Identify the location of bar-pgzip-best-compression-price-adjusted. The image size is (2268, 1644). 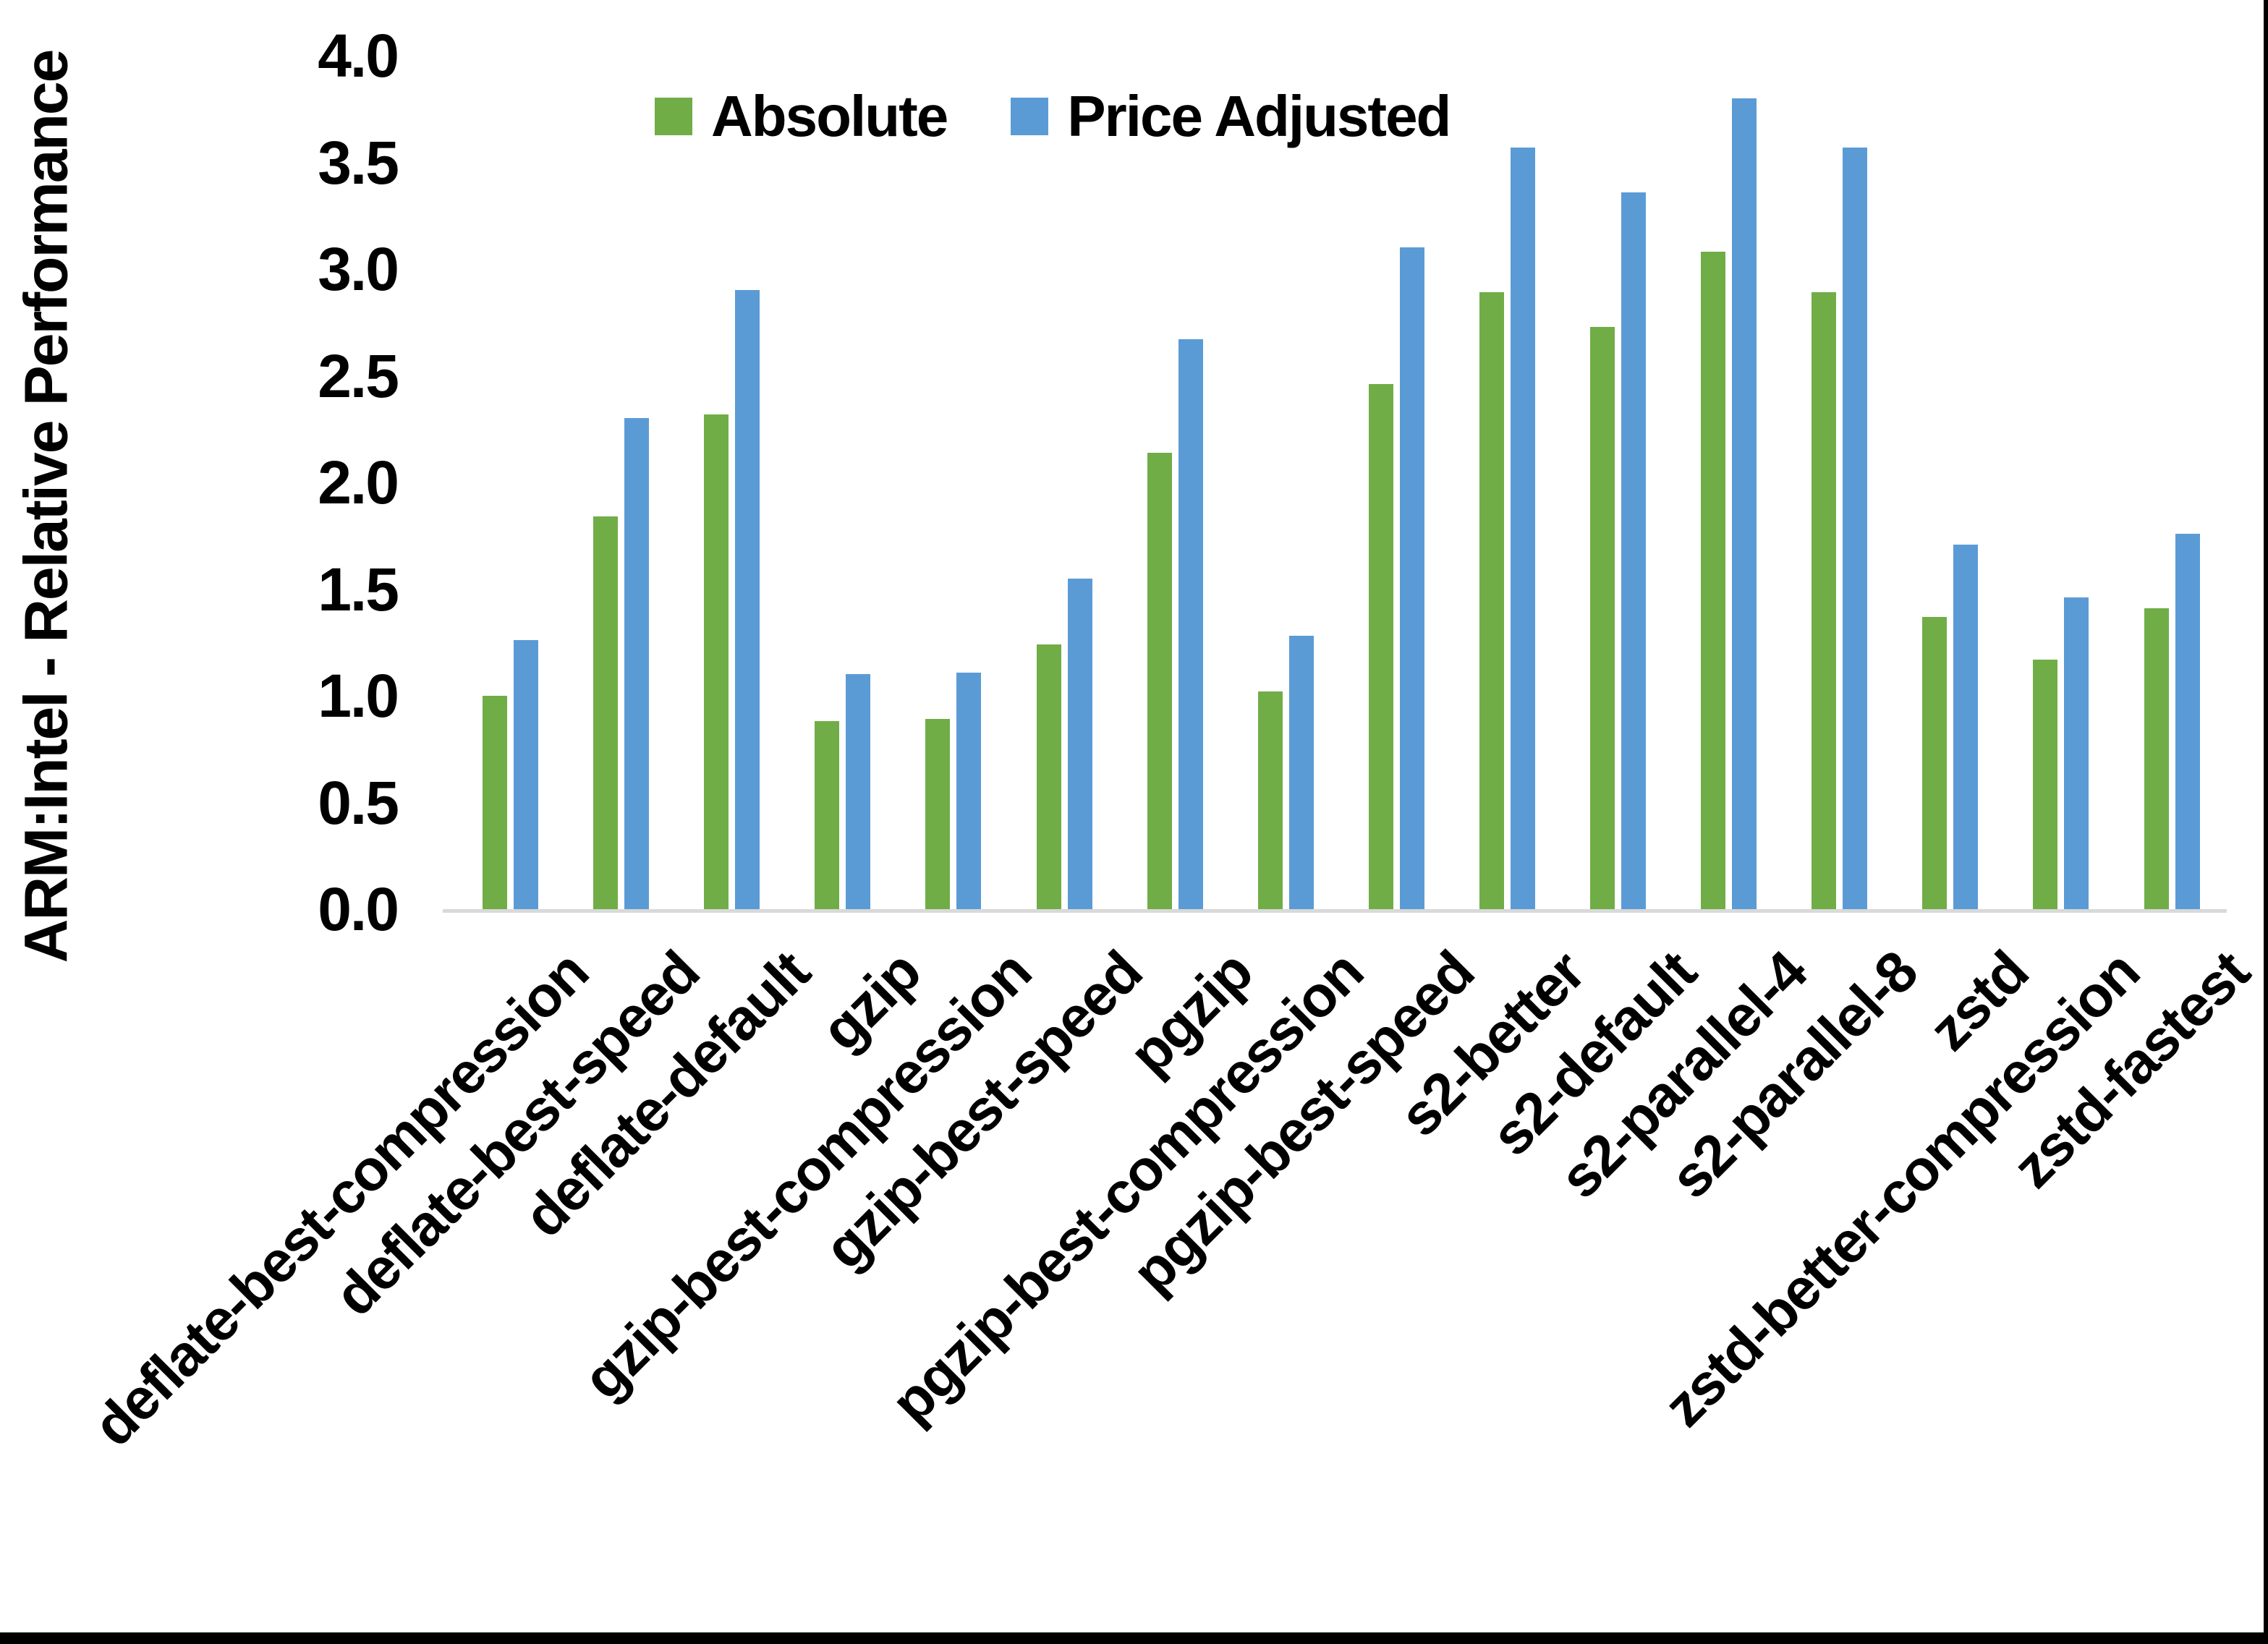
(1301, 772).